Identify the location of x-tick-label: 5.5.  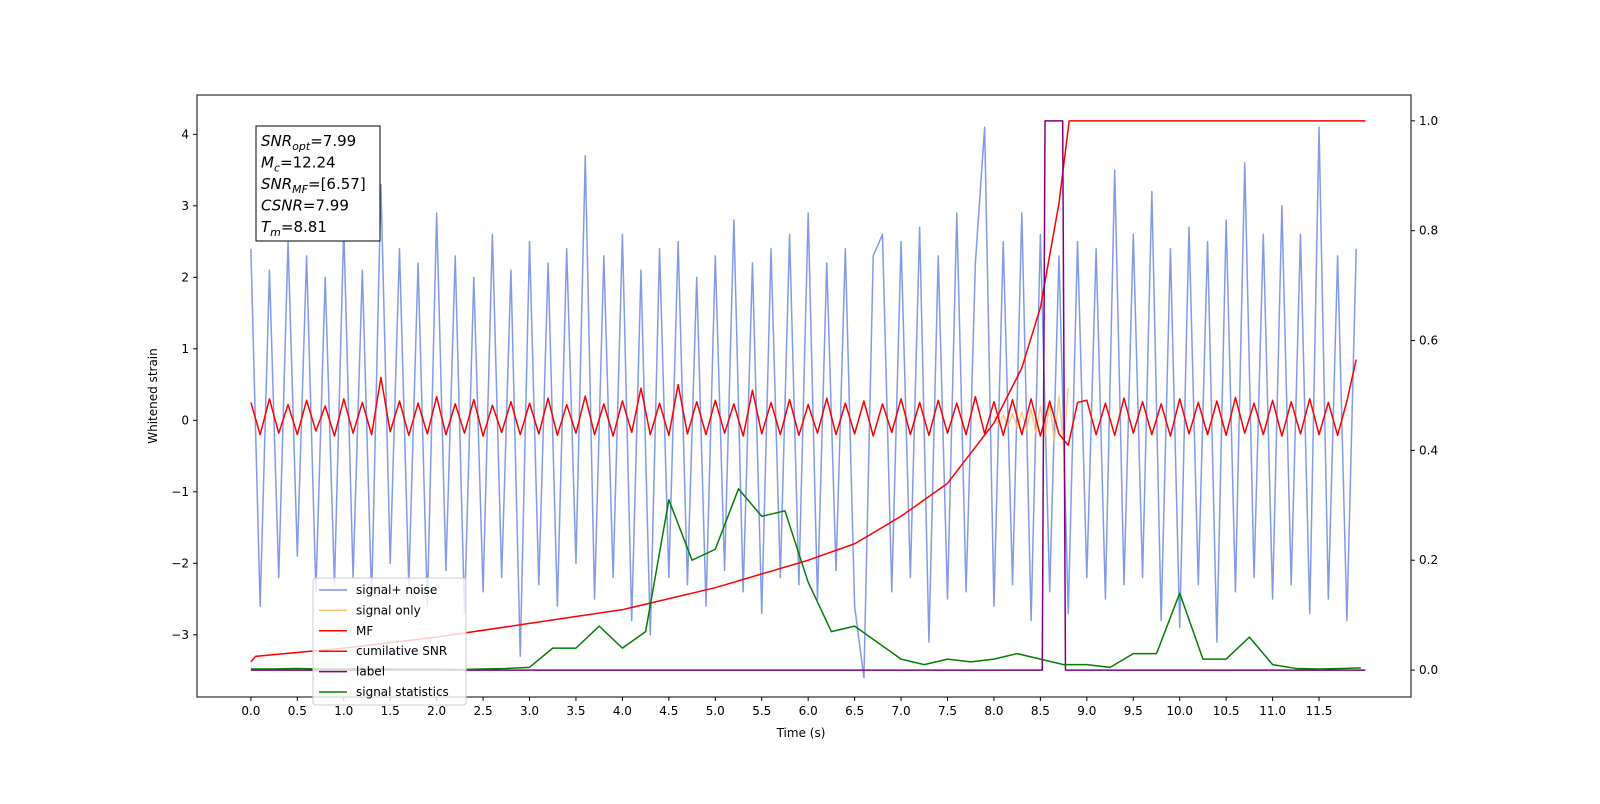
(761, 711).